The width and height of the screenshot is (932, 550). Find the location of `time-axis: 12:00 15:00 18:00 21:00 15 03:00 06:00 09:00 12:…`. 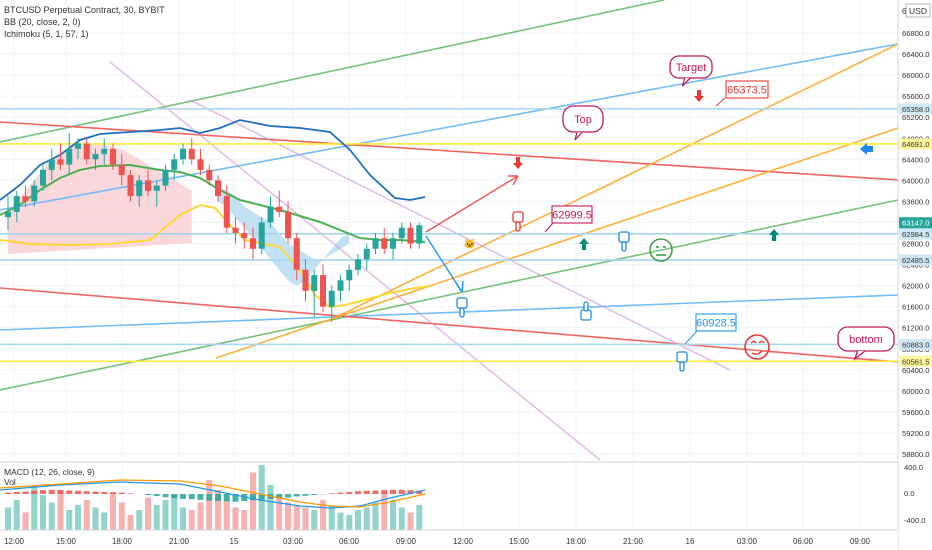

time-axis: 12:00 15:00 18:00 21:00 15 03:00 06:00 09:00 12:… is located at coordinates (449, 539).